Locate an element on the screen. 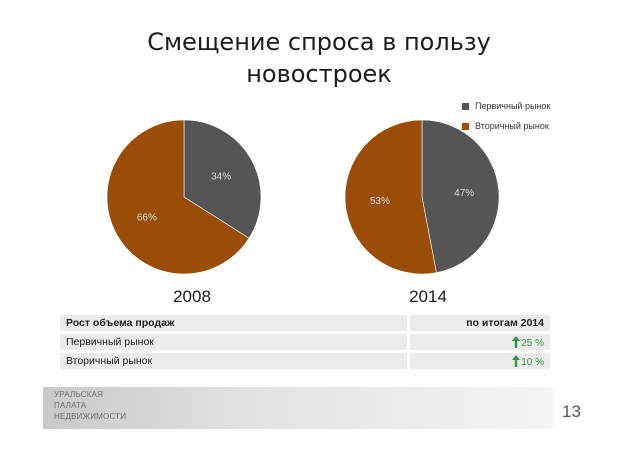 This screenshot has width=638, height=451. chart-legend: Первичный рынок Вторичный рынок is located at coordinates (506, 116).